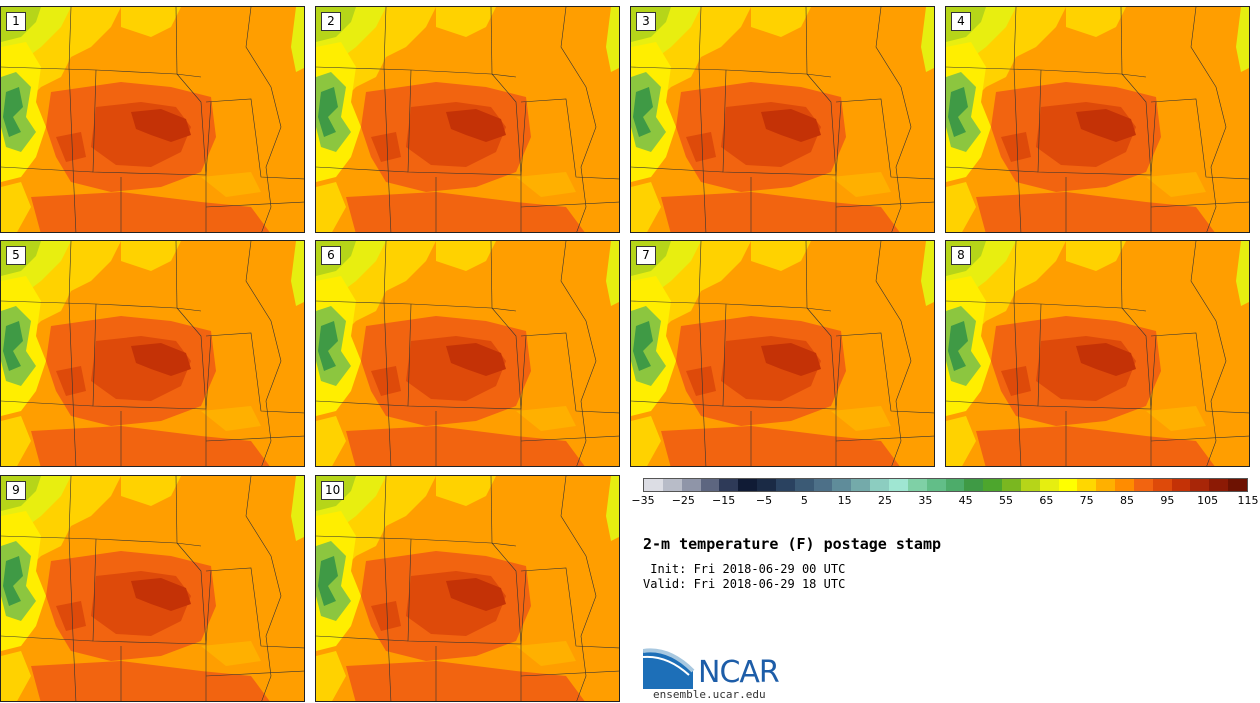 This screenshot has width=1260, height=703. Describe the element at coordinates (646, 255) in the screenshot. I see `panel-number-label: 7` at that location.